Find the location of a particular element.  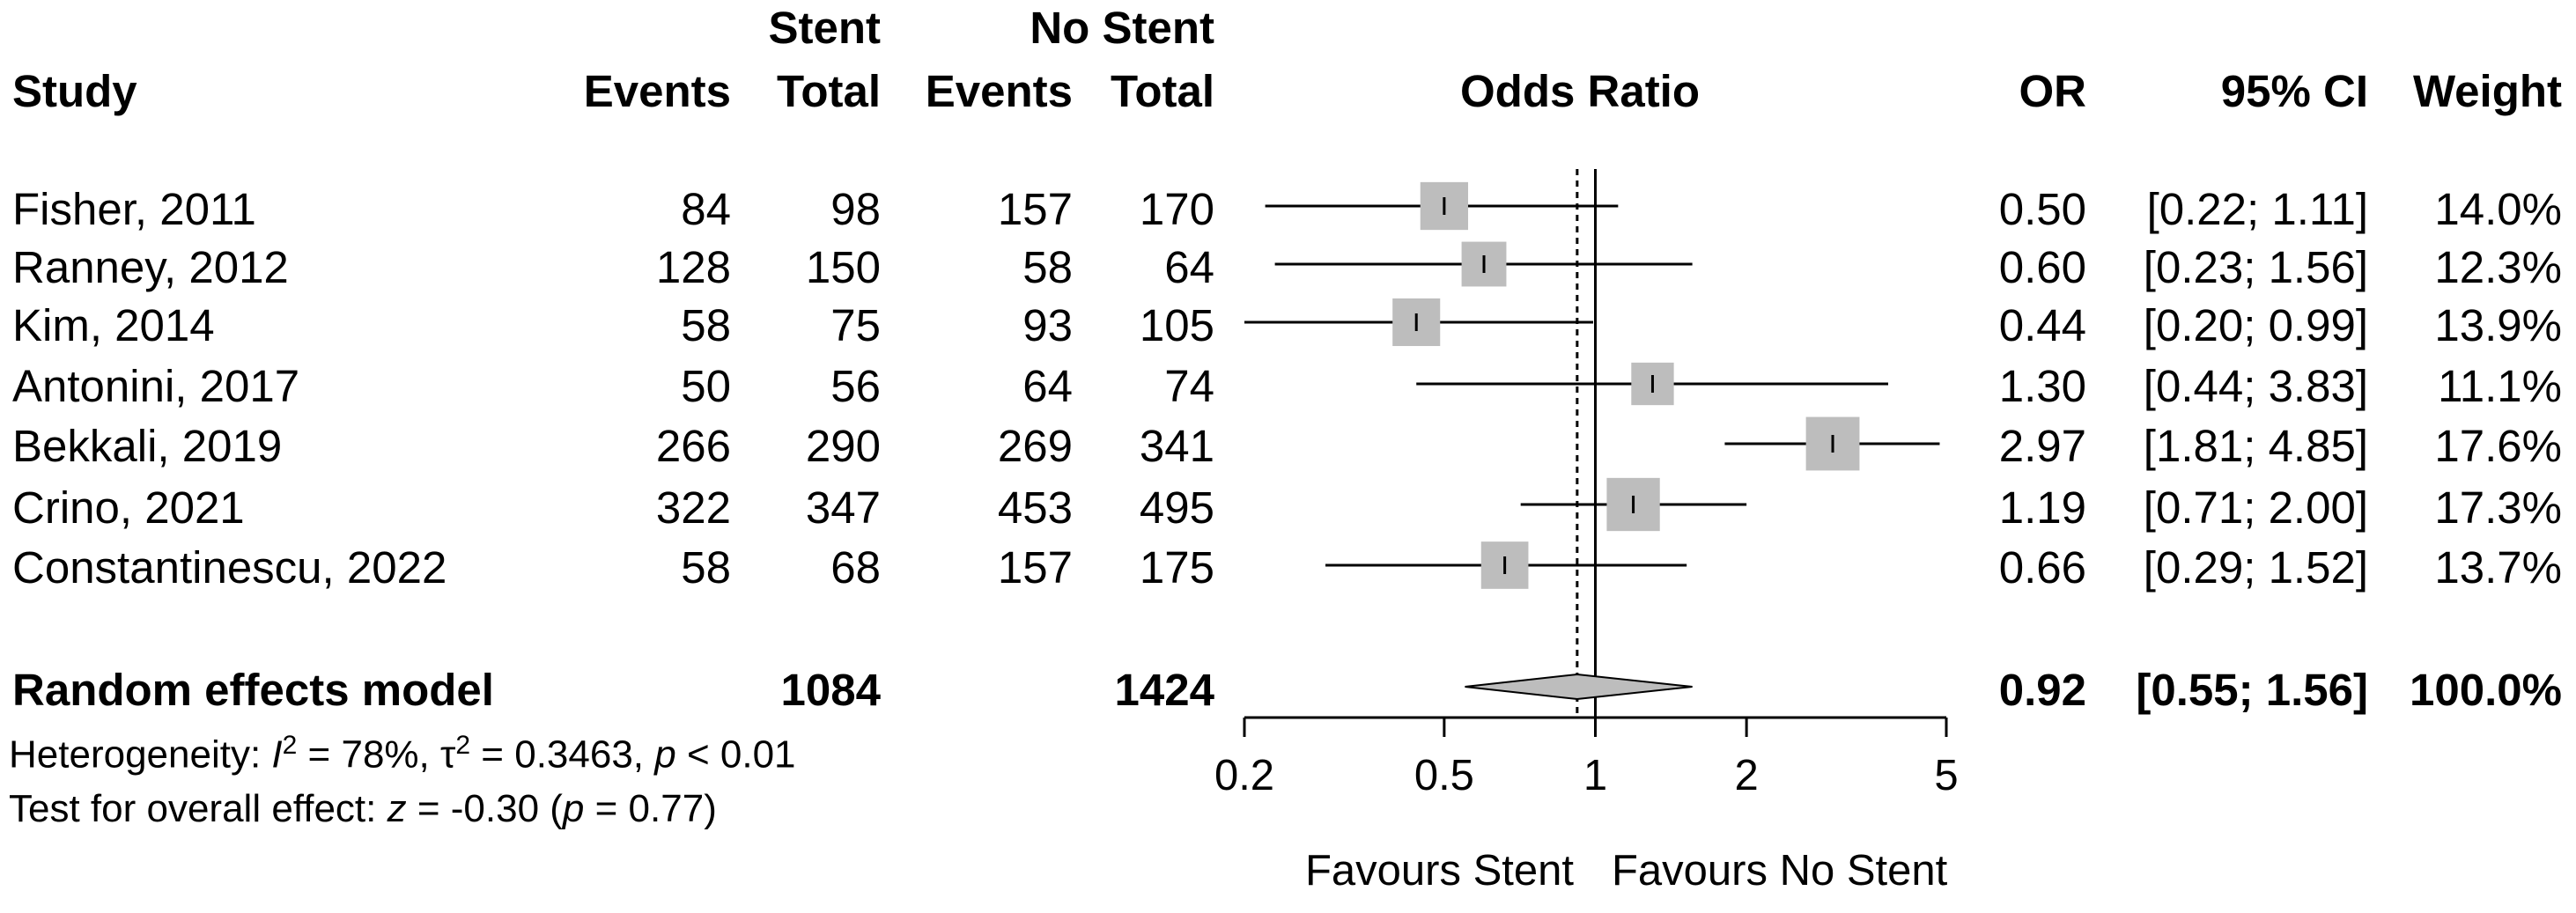

nostent-events: 58 is located at coordinates (1047, 267).